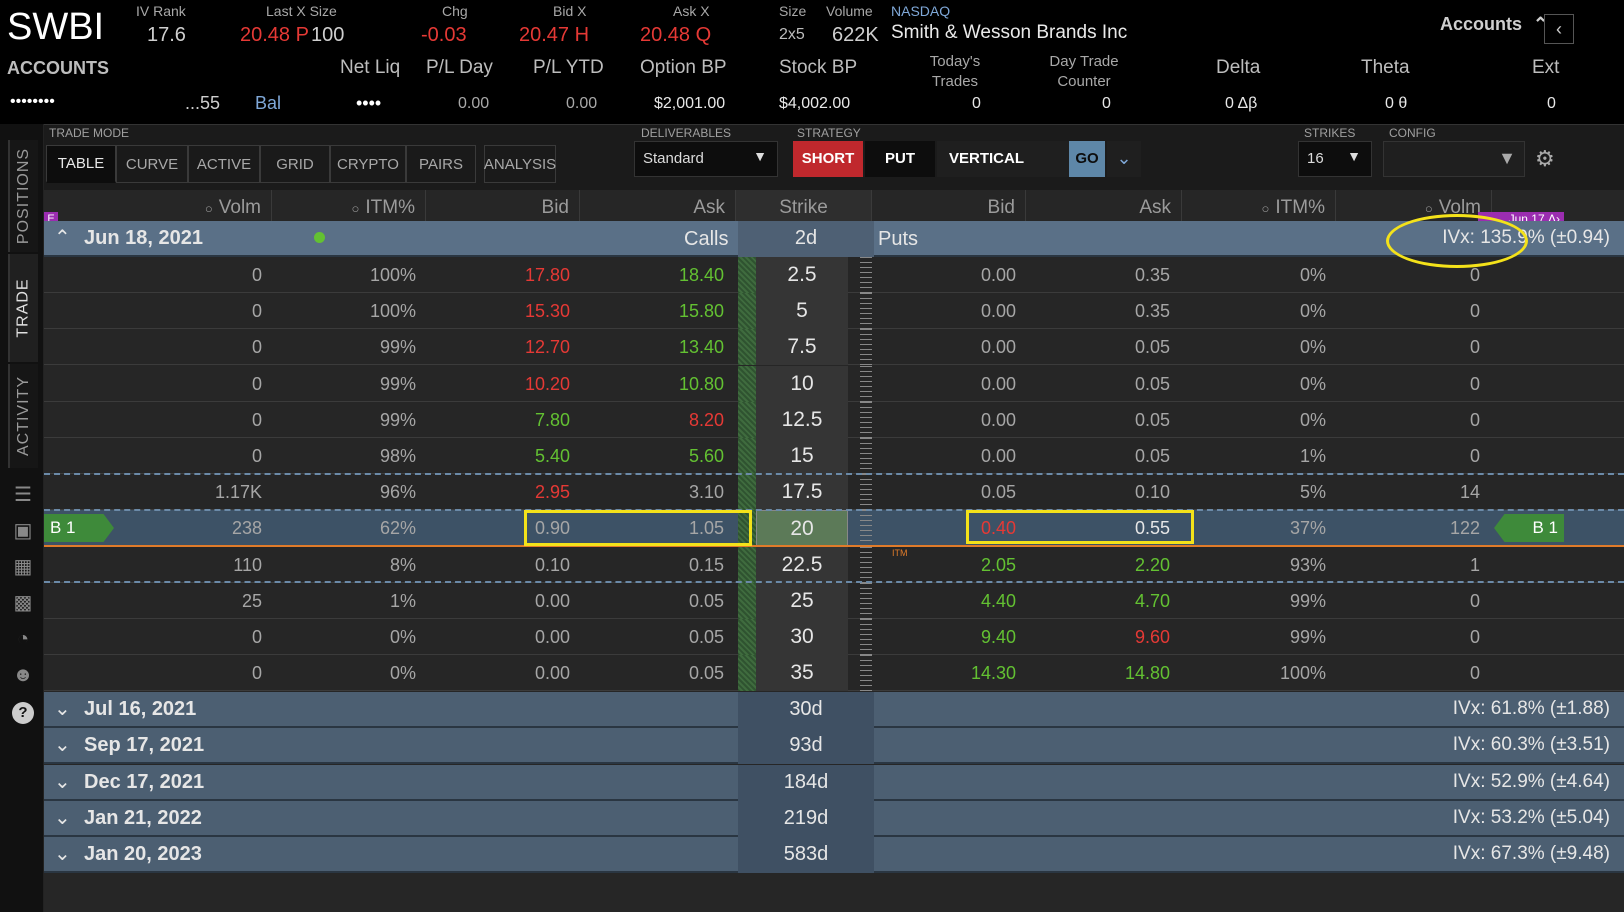 This screenshot has width=1624, height=912. What do you see at coordinates (706, 419) in the screenshot?
I see `option-cell-ca: 8.20` at bounding box center [706, 419].